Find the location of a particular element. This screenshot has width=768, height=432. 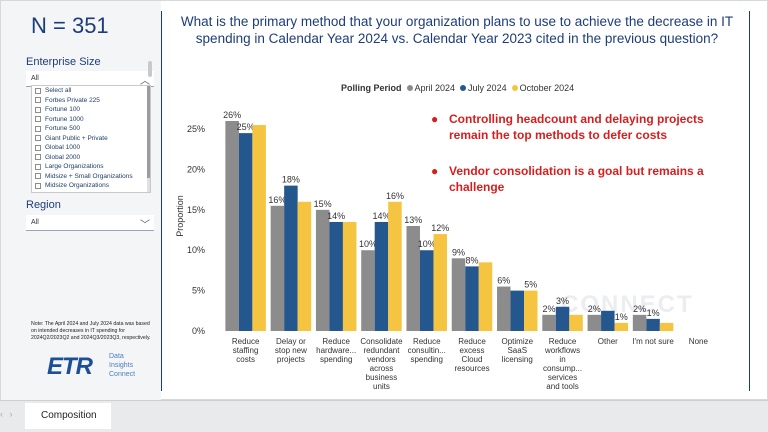

enterprise-size-option: Midsize + Small Organizations is located at coordinates (91, 177).